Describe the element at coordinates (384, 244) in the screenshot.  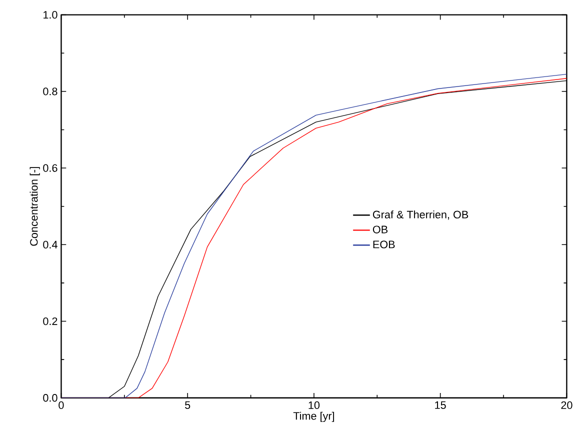
I see `legend-label: EOB` at that location.